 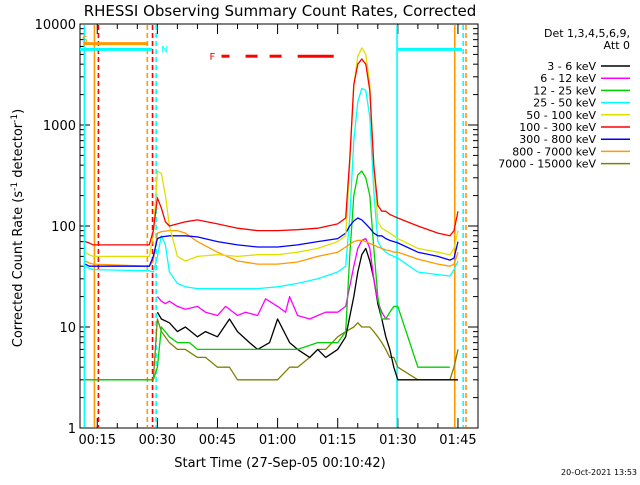 I want to click on x-tick-label: 00:30, so click(x=157, y=440).